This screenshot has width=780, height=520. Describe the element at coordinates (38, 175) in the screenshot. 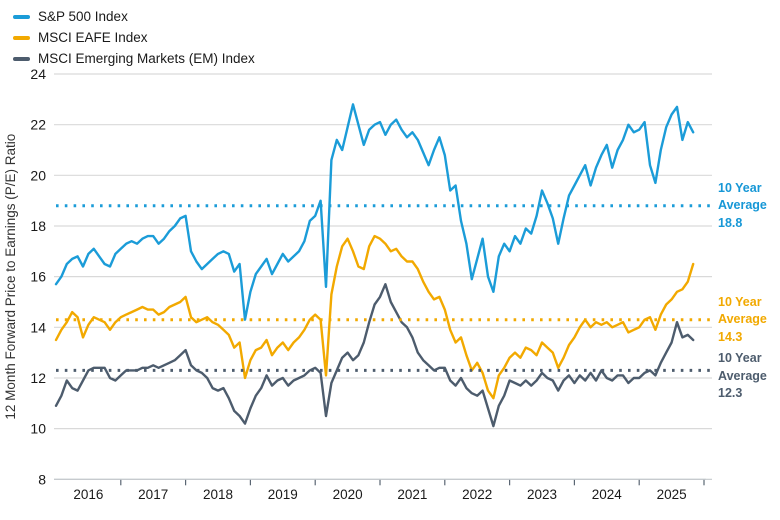

I see `y-tick-label-20: 20` at that location.